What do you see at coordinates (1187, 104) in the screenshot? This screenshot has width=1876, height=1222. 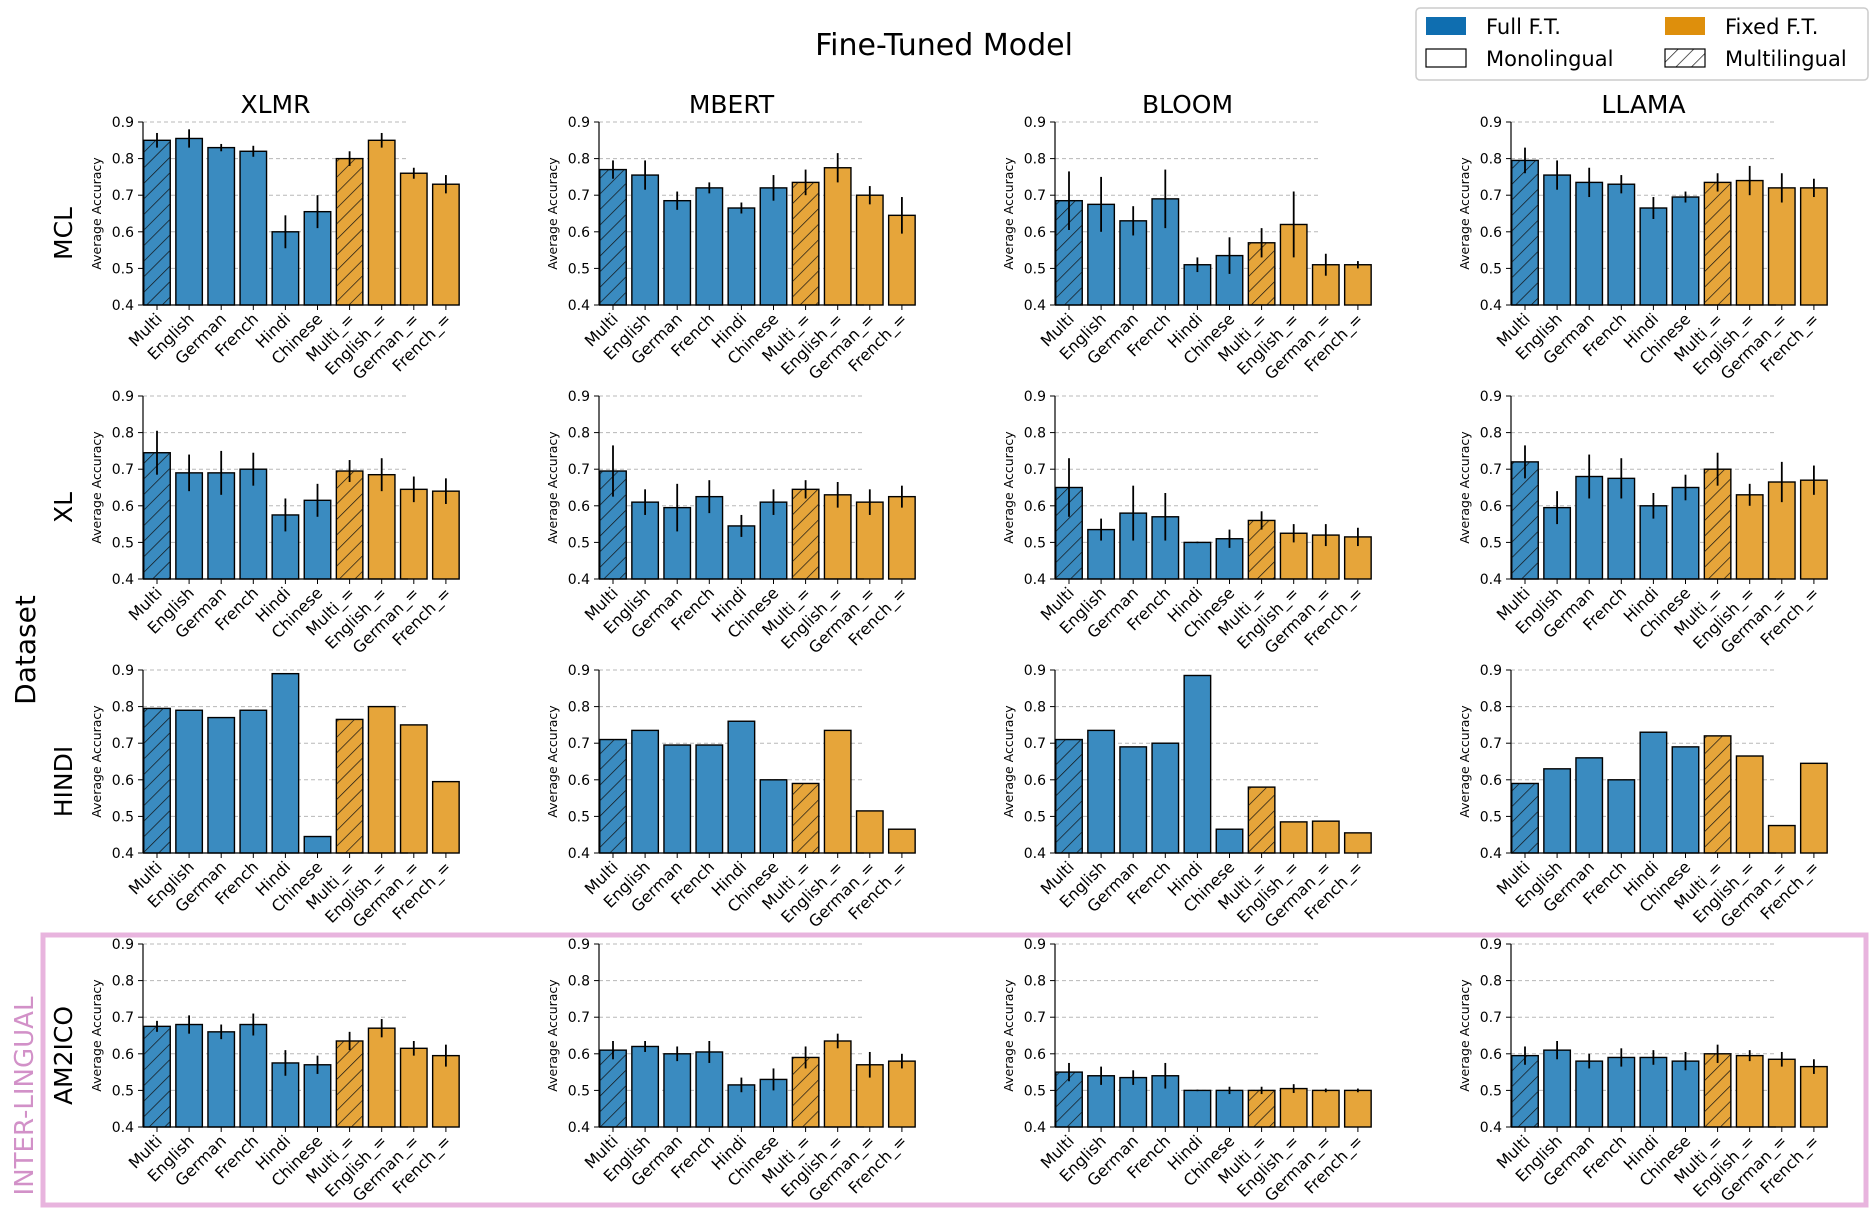 I see `model-title-bloom: BLOOM` at bounding box center [1187, 104].